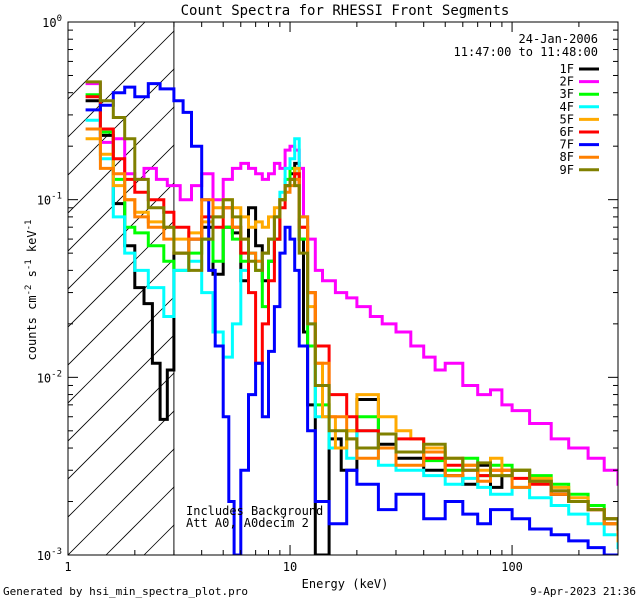  What do you see at coordinates (345, 11) in the screenshot?
I see `chart-title: Count Spectra for RHESSI Front Segments` at bounding box center [345, 11].